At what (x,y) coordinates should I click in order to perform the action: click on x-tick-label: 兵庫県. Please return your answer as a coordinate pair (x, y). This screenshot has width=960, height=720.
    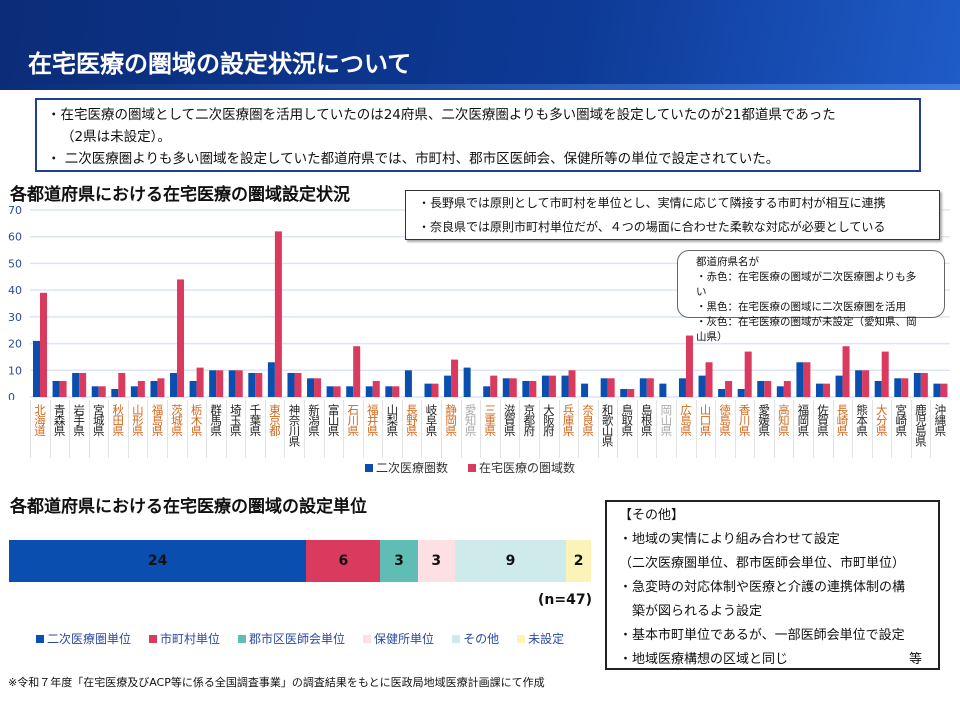
    Looking at the image, I should click on (568, 429).